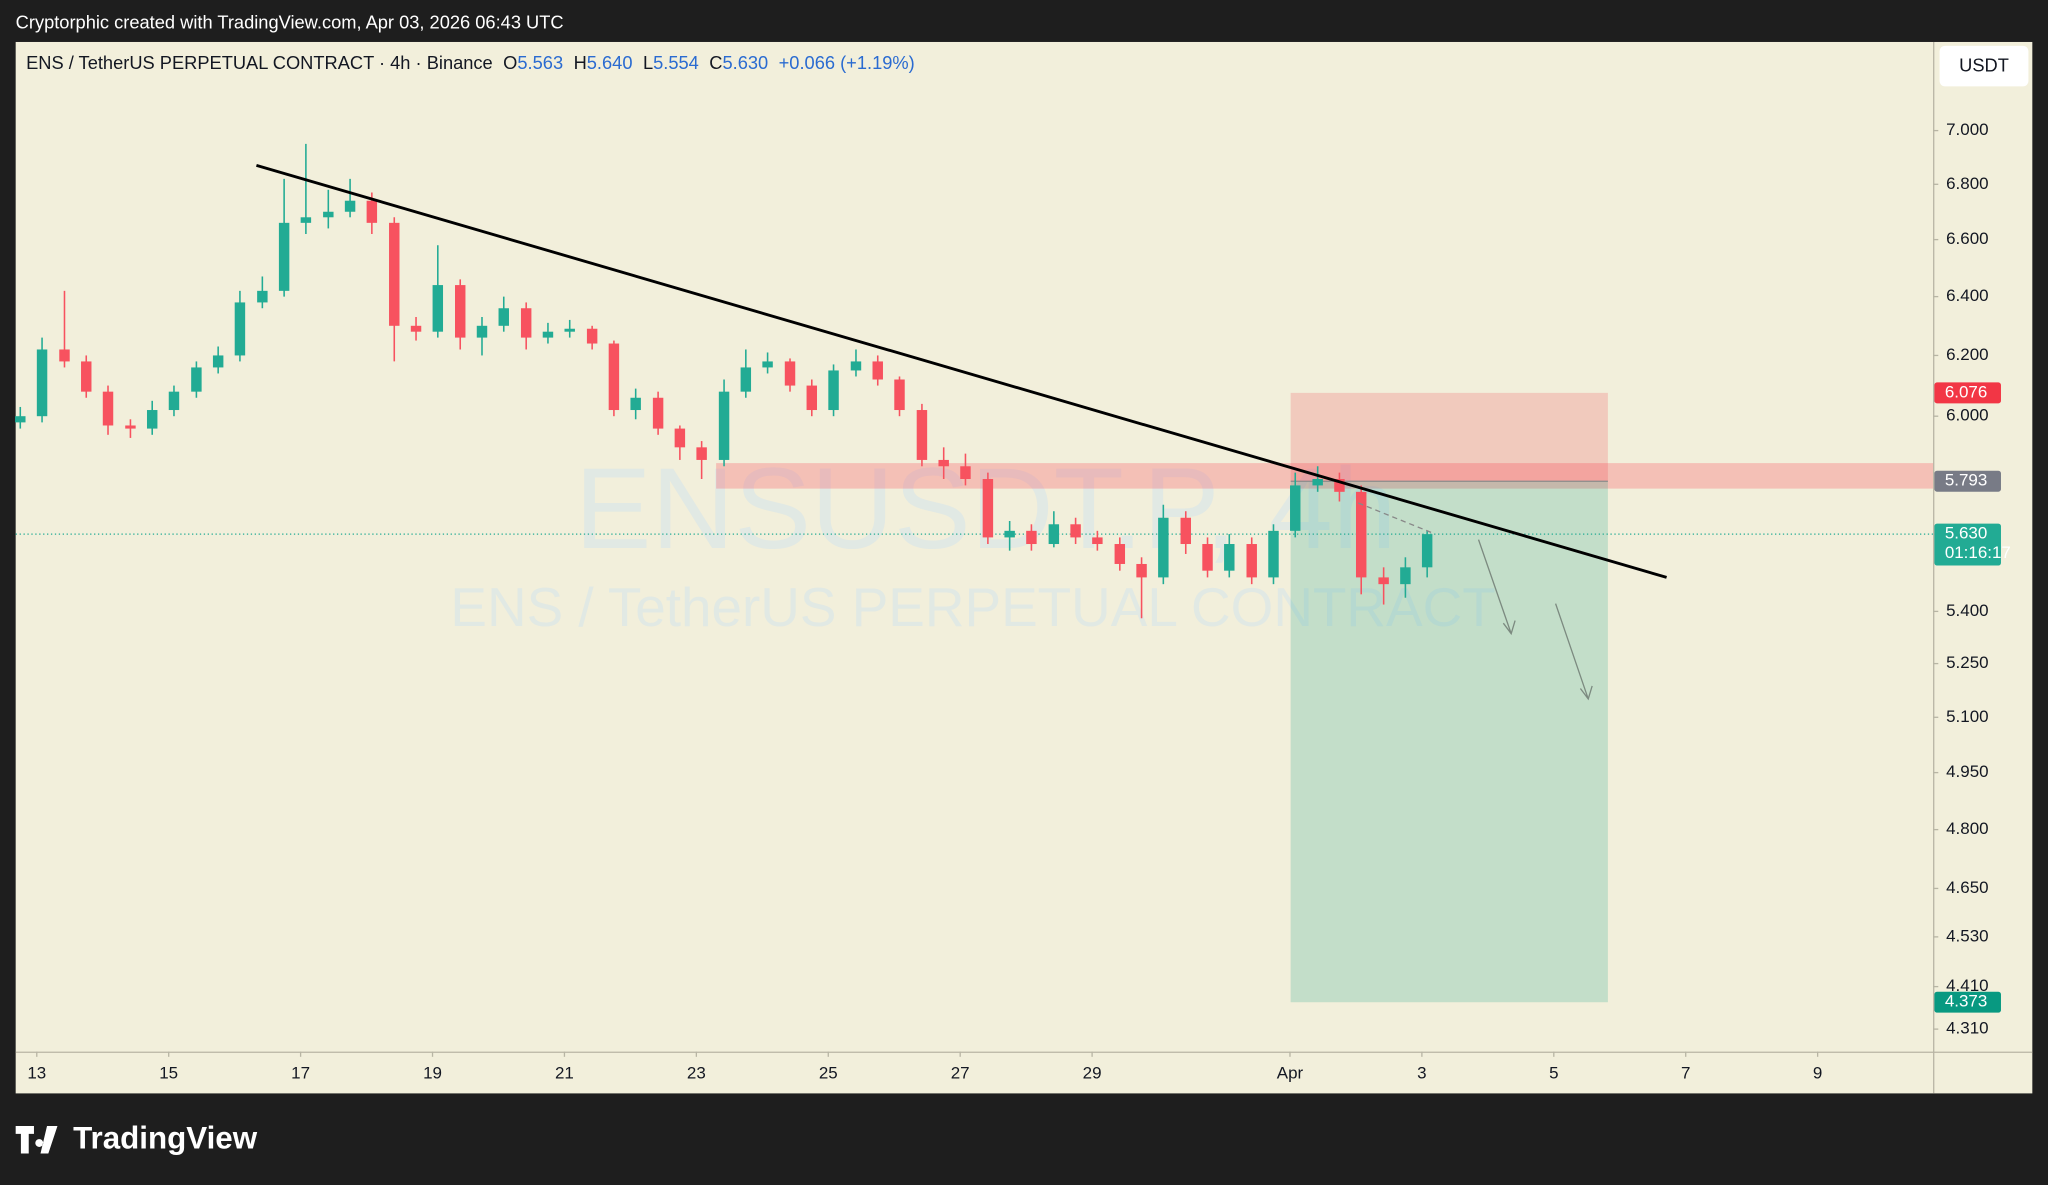 This screenshot has width=2048, height=1185. I want to click on x-tick-label: 5, so click(1553, 1072).